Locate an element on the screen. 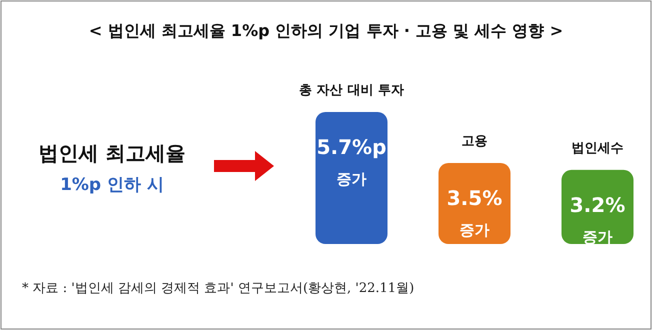  x-tick-label: 법인세수 is located at coordinates (598, 148).